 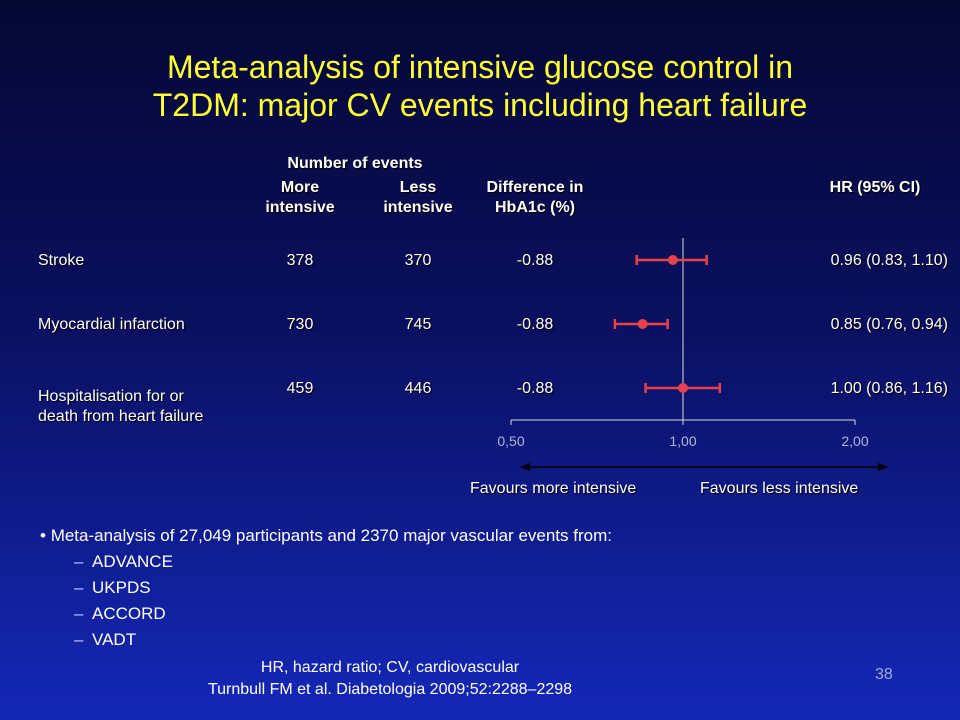 I want to click on row-stroke-hr: 0.96 (0.83, 1.10), so click(x=889, y=260).